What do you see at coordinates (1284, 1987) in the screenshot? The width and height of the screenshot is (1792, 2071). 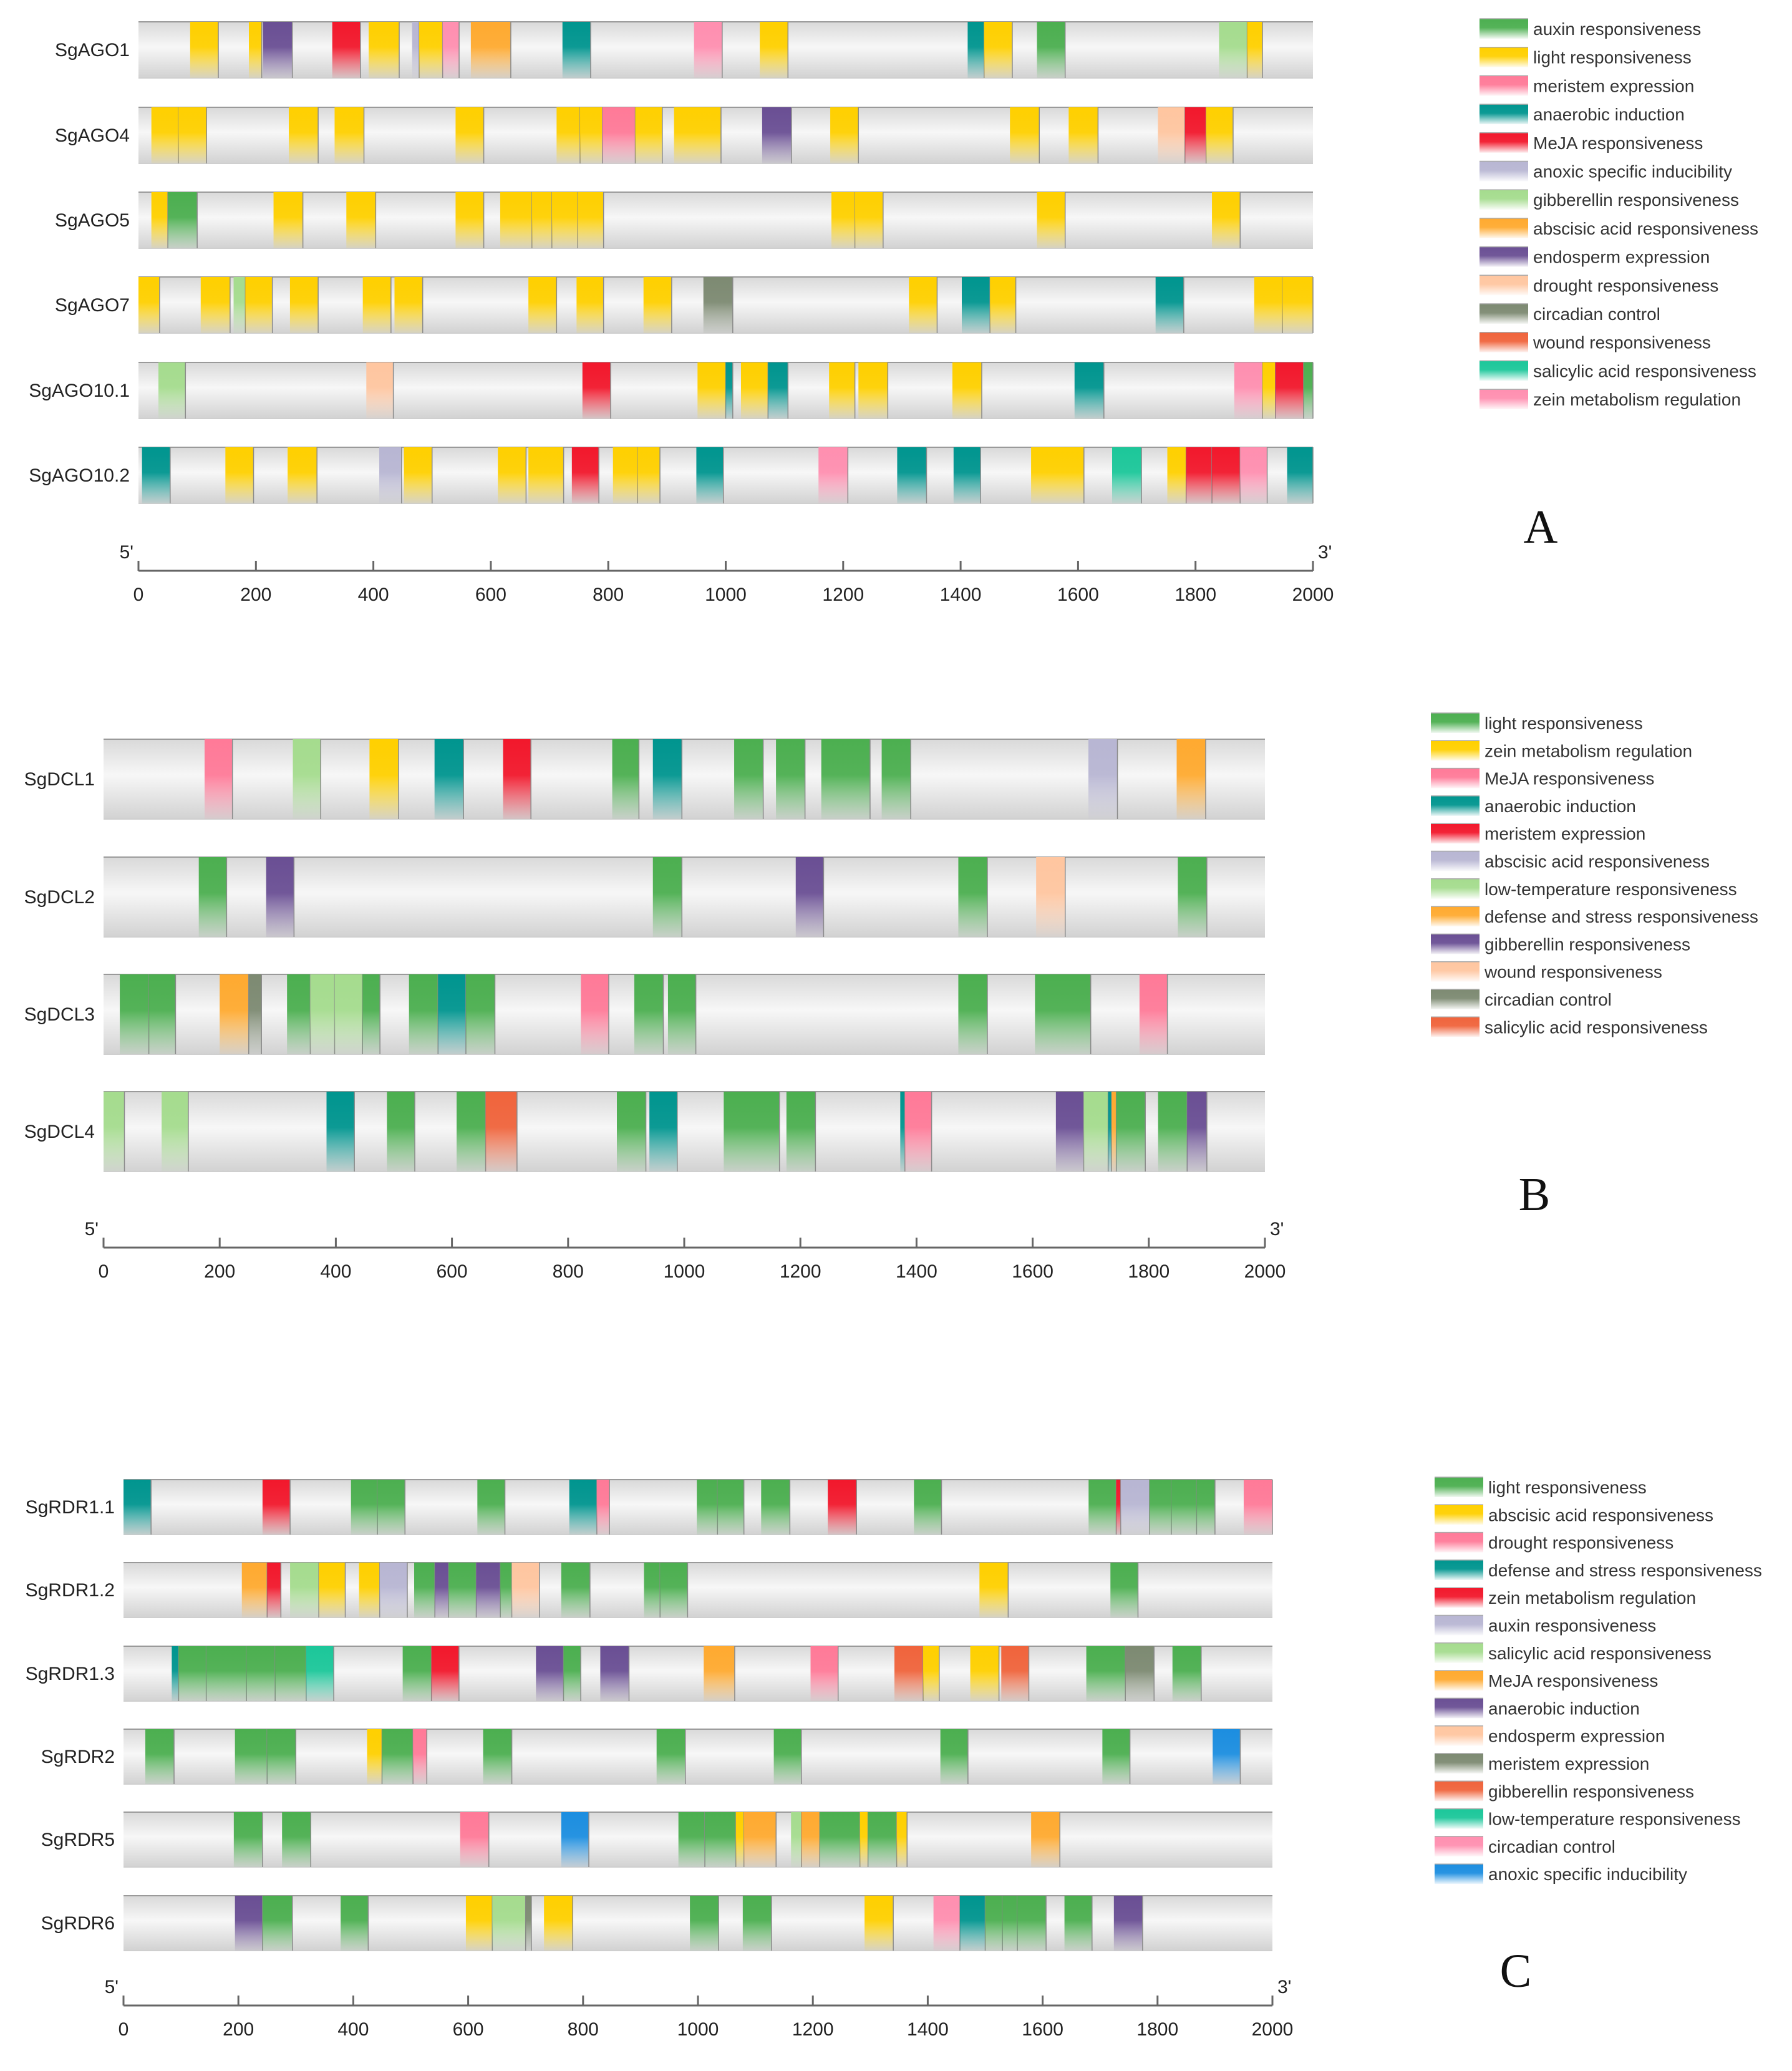 I see `axis-end-label: 3'` at bounding box center [1284, 1987].